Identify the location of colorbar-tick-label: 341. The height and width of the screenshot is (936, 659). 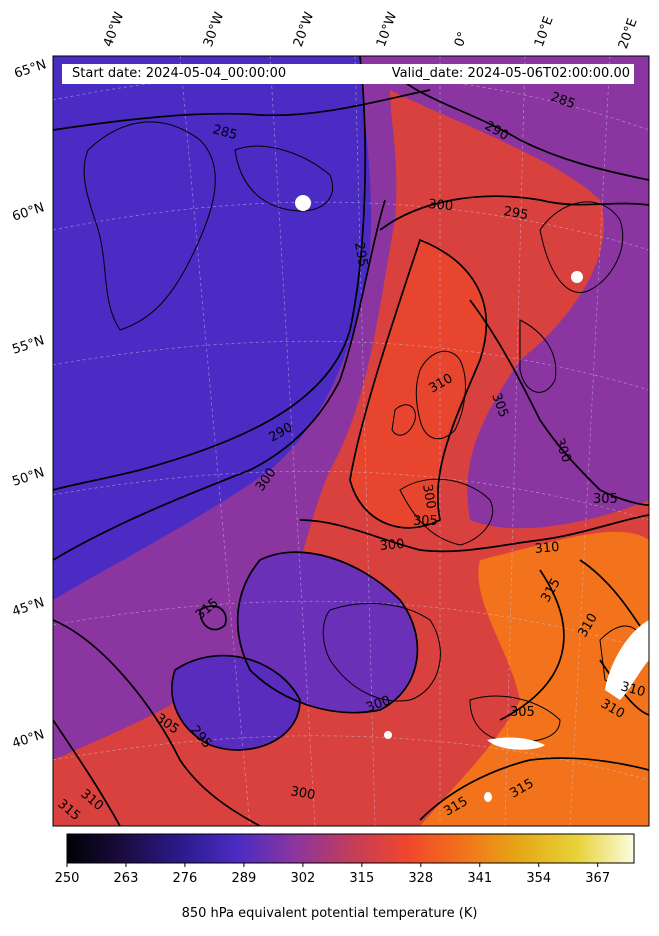
(480, 878).